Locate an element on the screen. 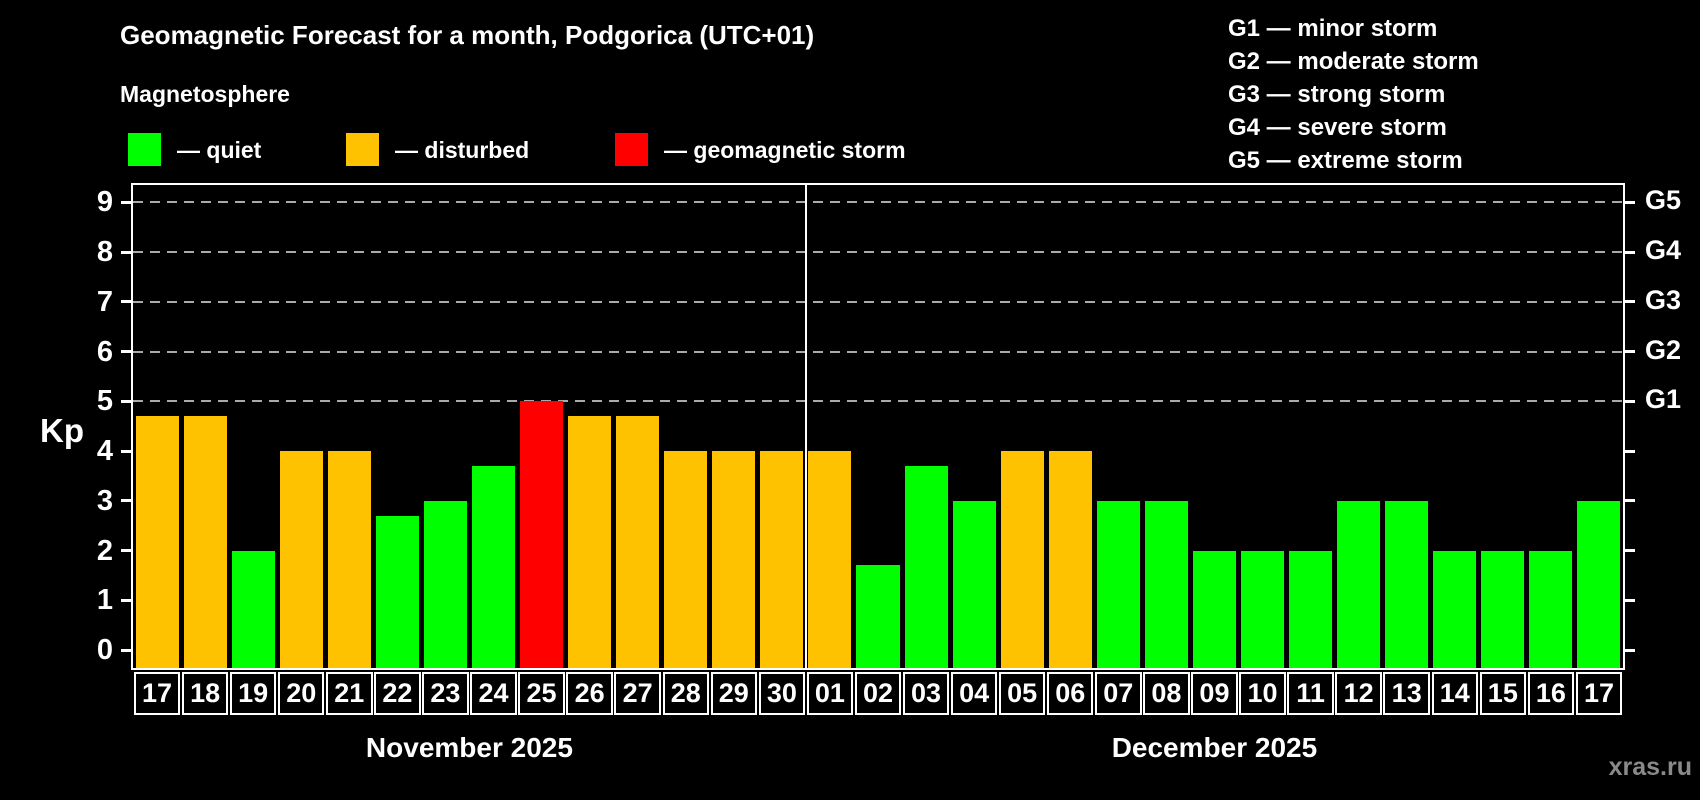 This screenshot has width=1700, height=800. day-label-06: 06 is located at coordinates (1070, 693).